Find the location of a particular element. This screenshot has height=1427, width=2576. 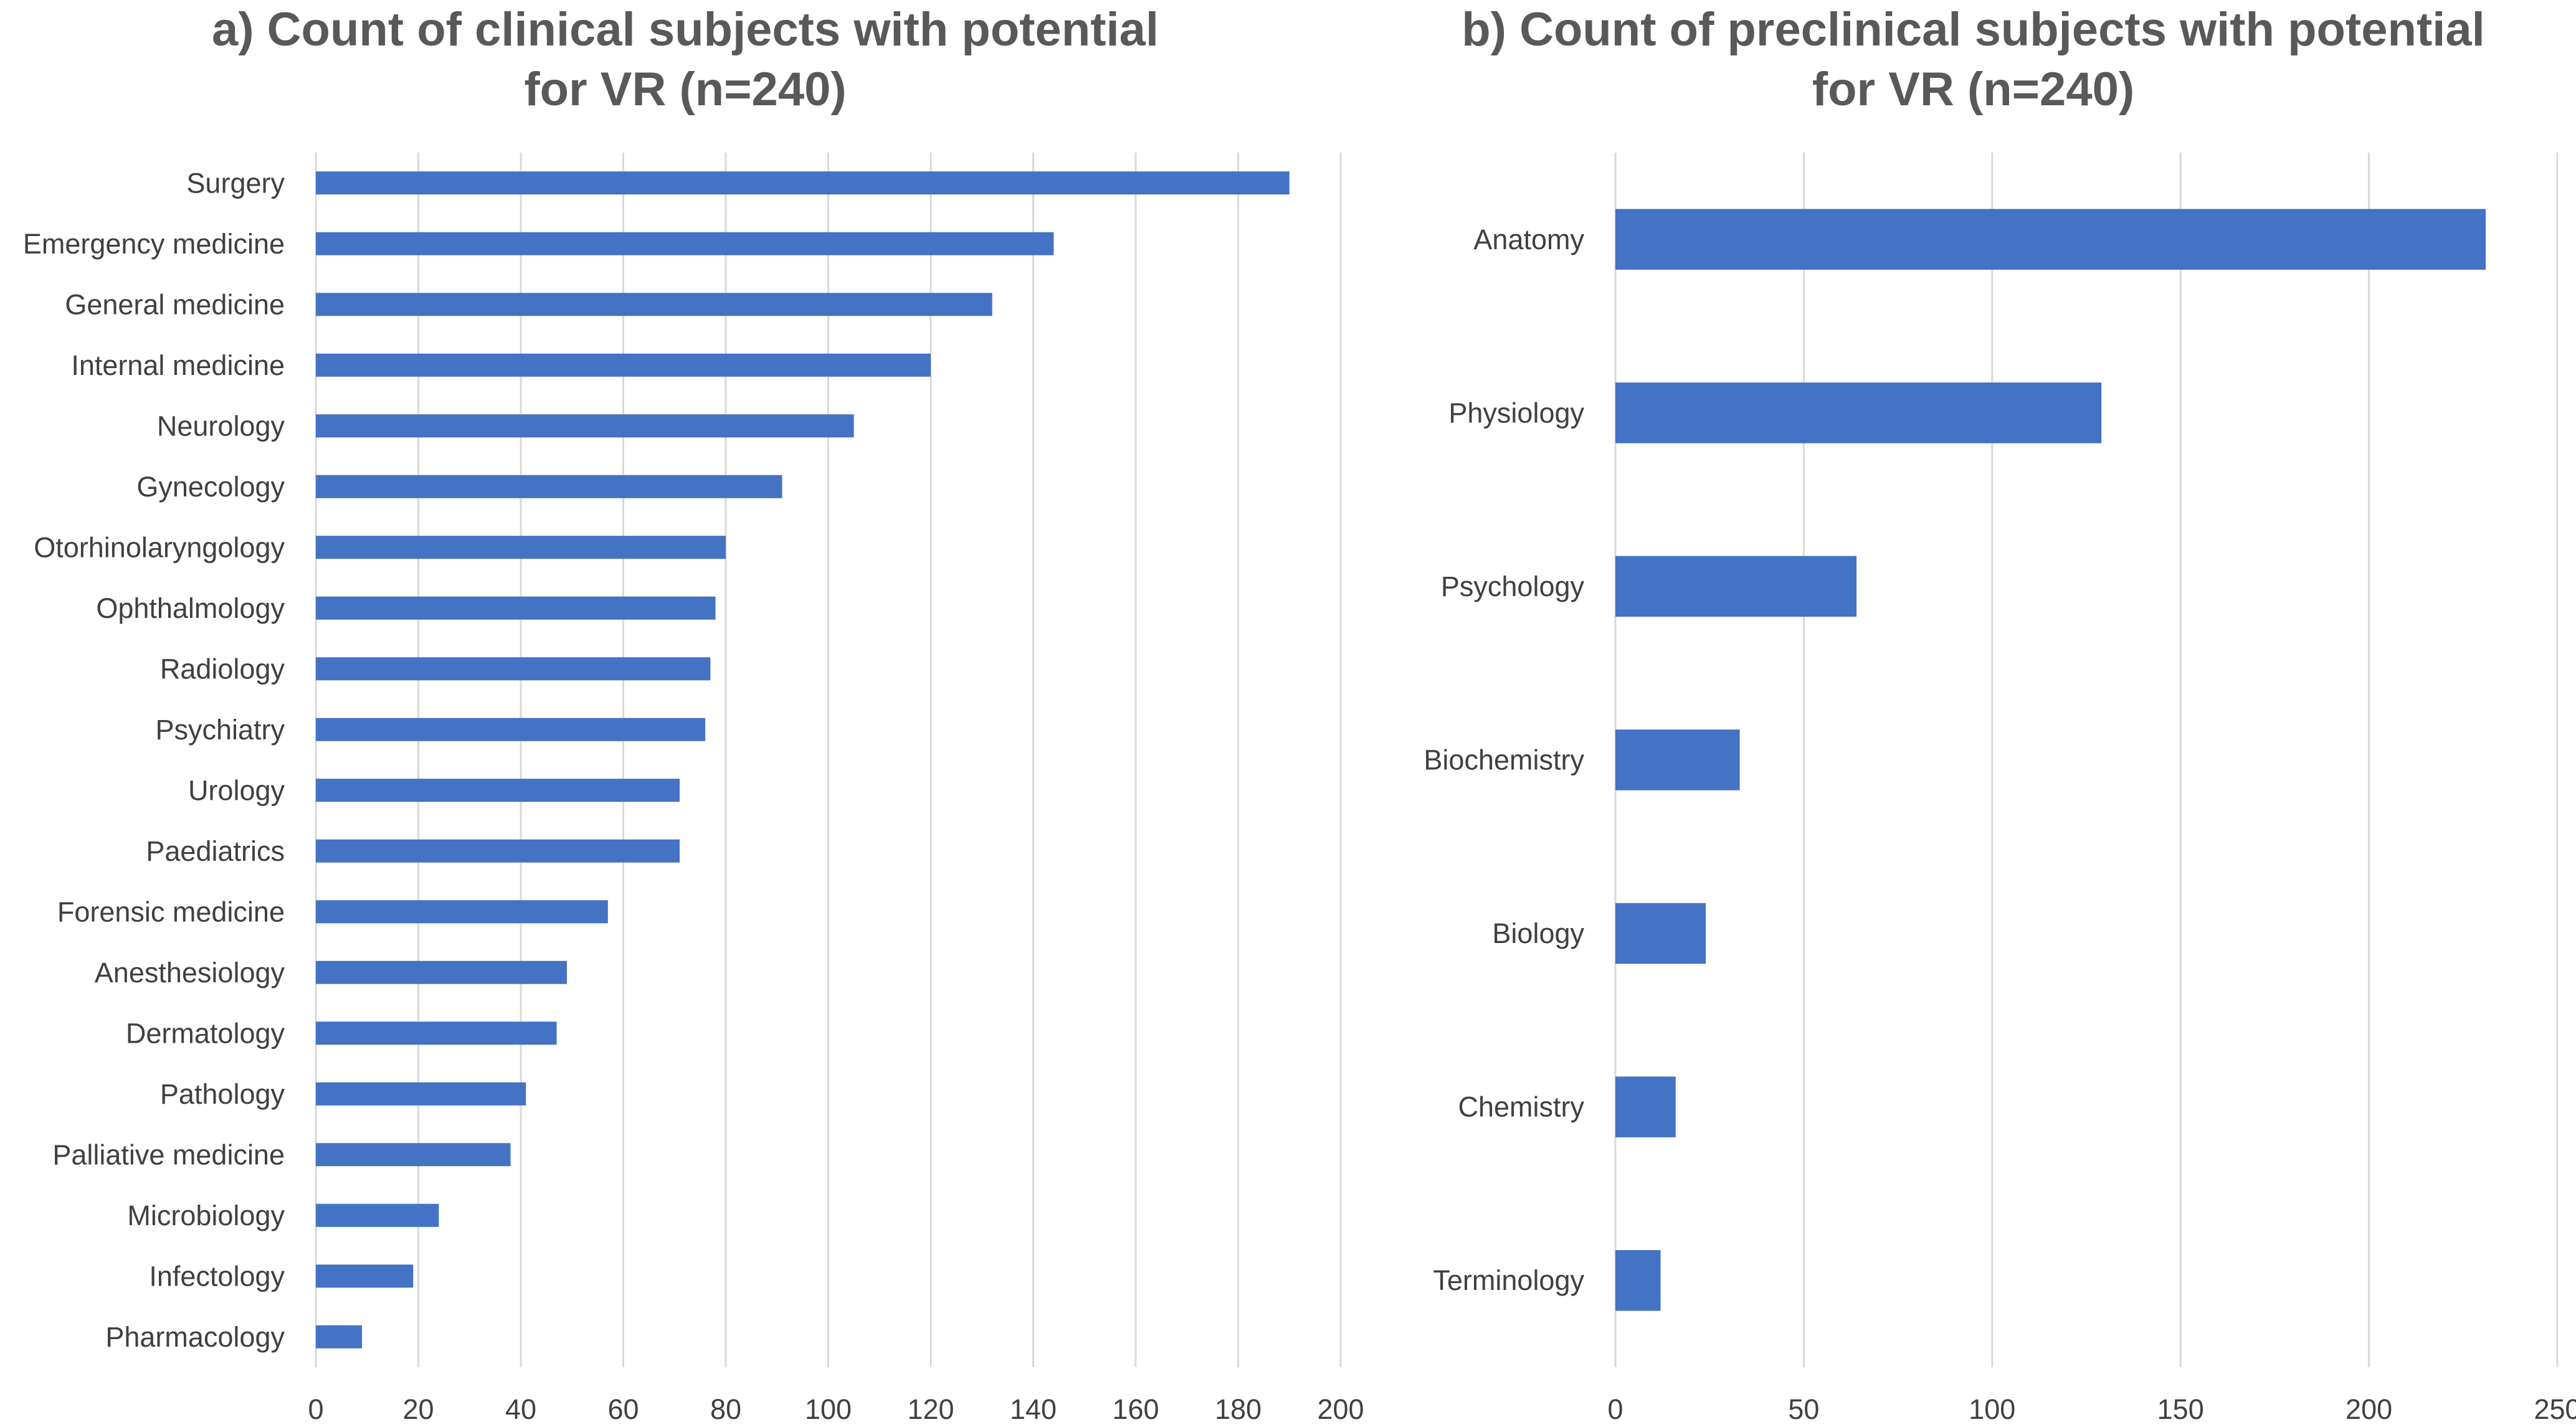

preclinical-x-tick-label: 0 is located at coordinates (1615, 1409).